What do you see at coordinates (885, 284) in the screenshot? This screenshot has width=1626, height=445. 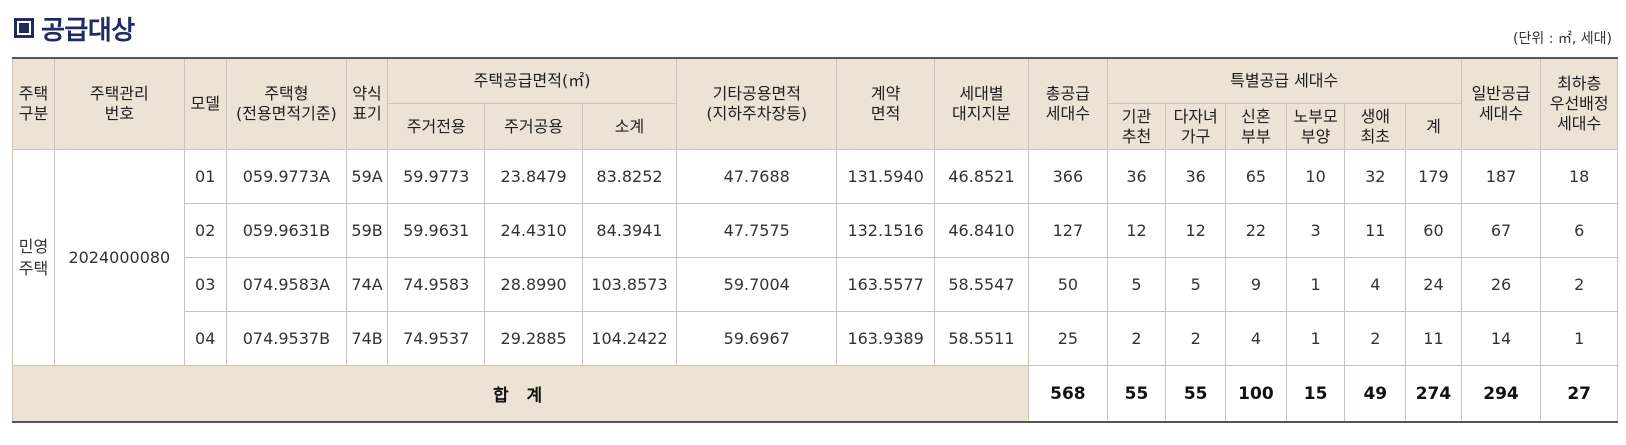 I see `cell-contract-area: 163.5577` at bounding box center [885, 284].